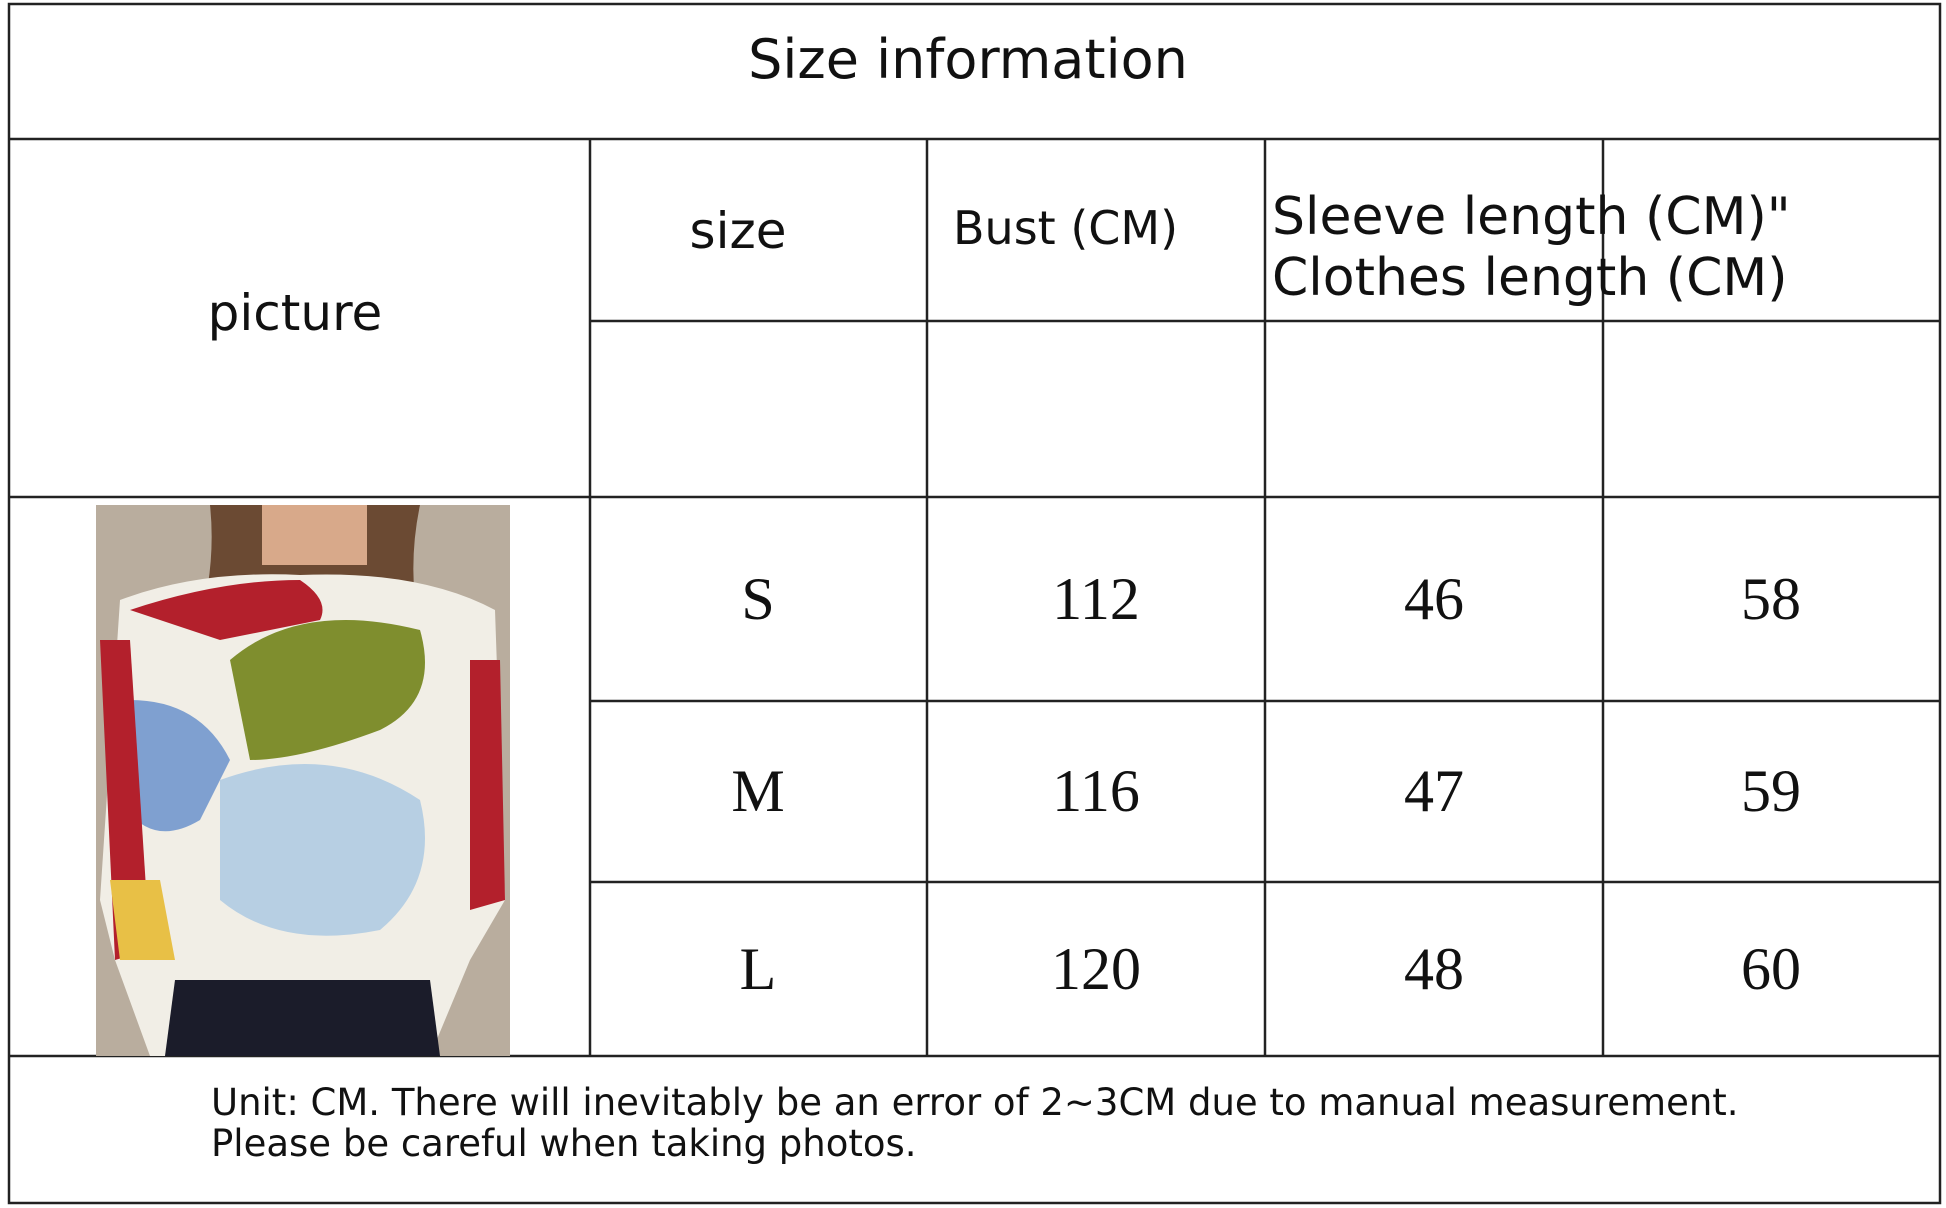 The height and width of the screenshot is (1208, 1946). Describe the element at coordinates (295, 313) in the screenshot. I see `header-picture: picture` at that location.